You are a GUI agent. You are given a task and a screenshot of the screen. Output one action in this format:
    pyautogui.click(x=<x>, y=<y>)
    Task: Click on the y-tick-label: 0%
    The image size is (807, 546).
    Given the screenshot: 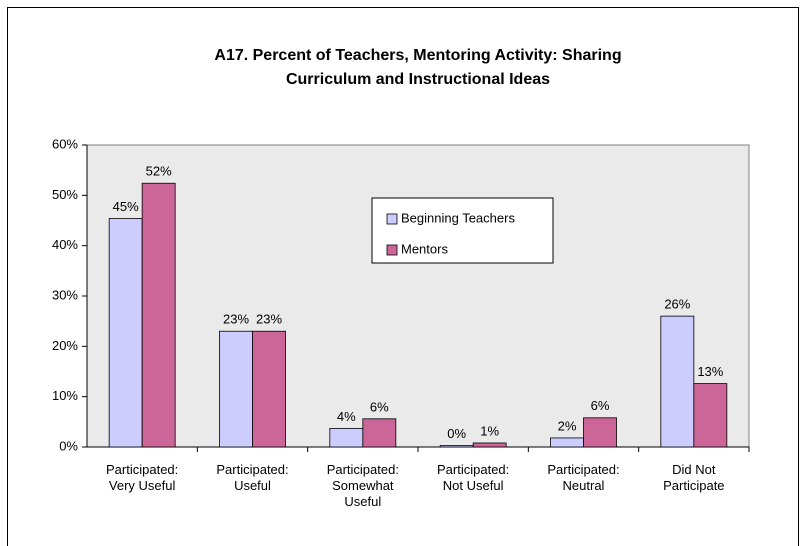 What is the action you would take?
    pyautogui.click(x=68, y=445)
    